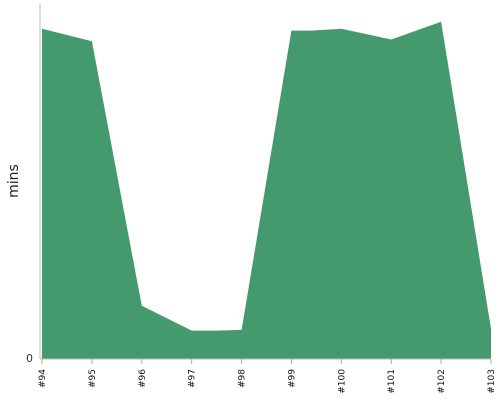  Describe the element at coordinates (266, 361) in the screenshot. I see `x-axis-ticks` at that location.